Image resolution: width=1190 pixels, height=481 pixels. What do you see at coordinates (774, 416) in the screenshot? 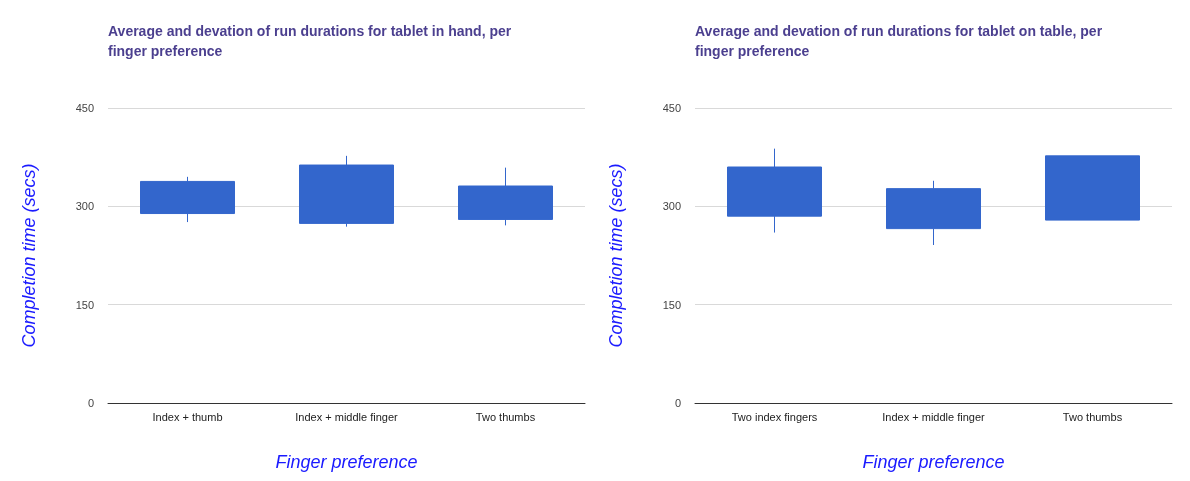
I see `x-tick-label: Two index fingers` at bounding box center [774, 416].